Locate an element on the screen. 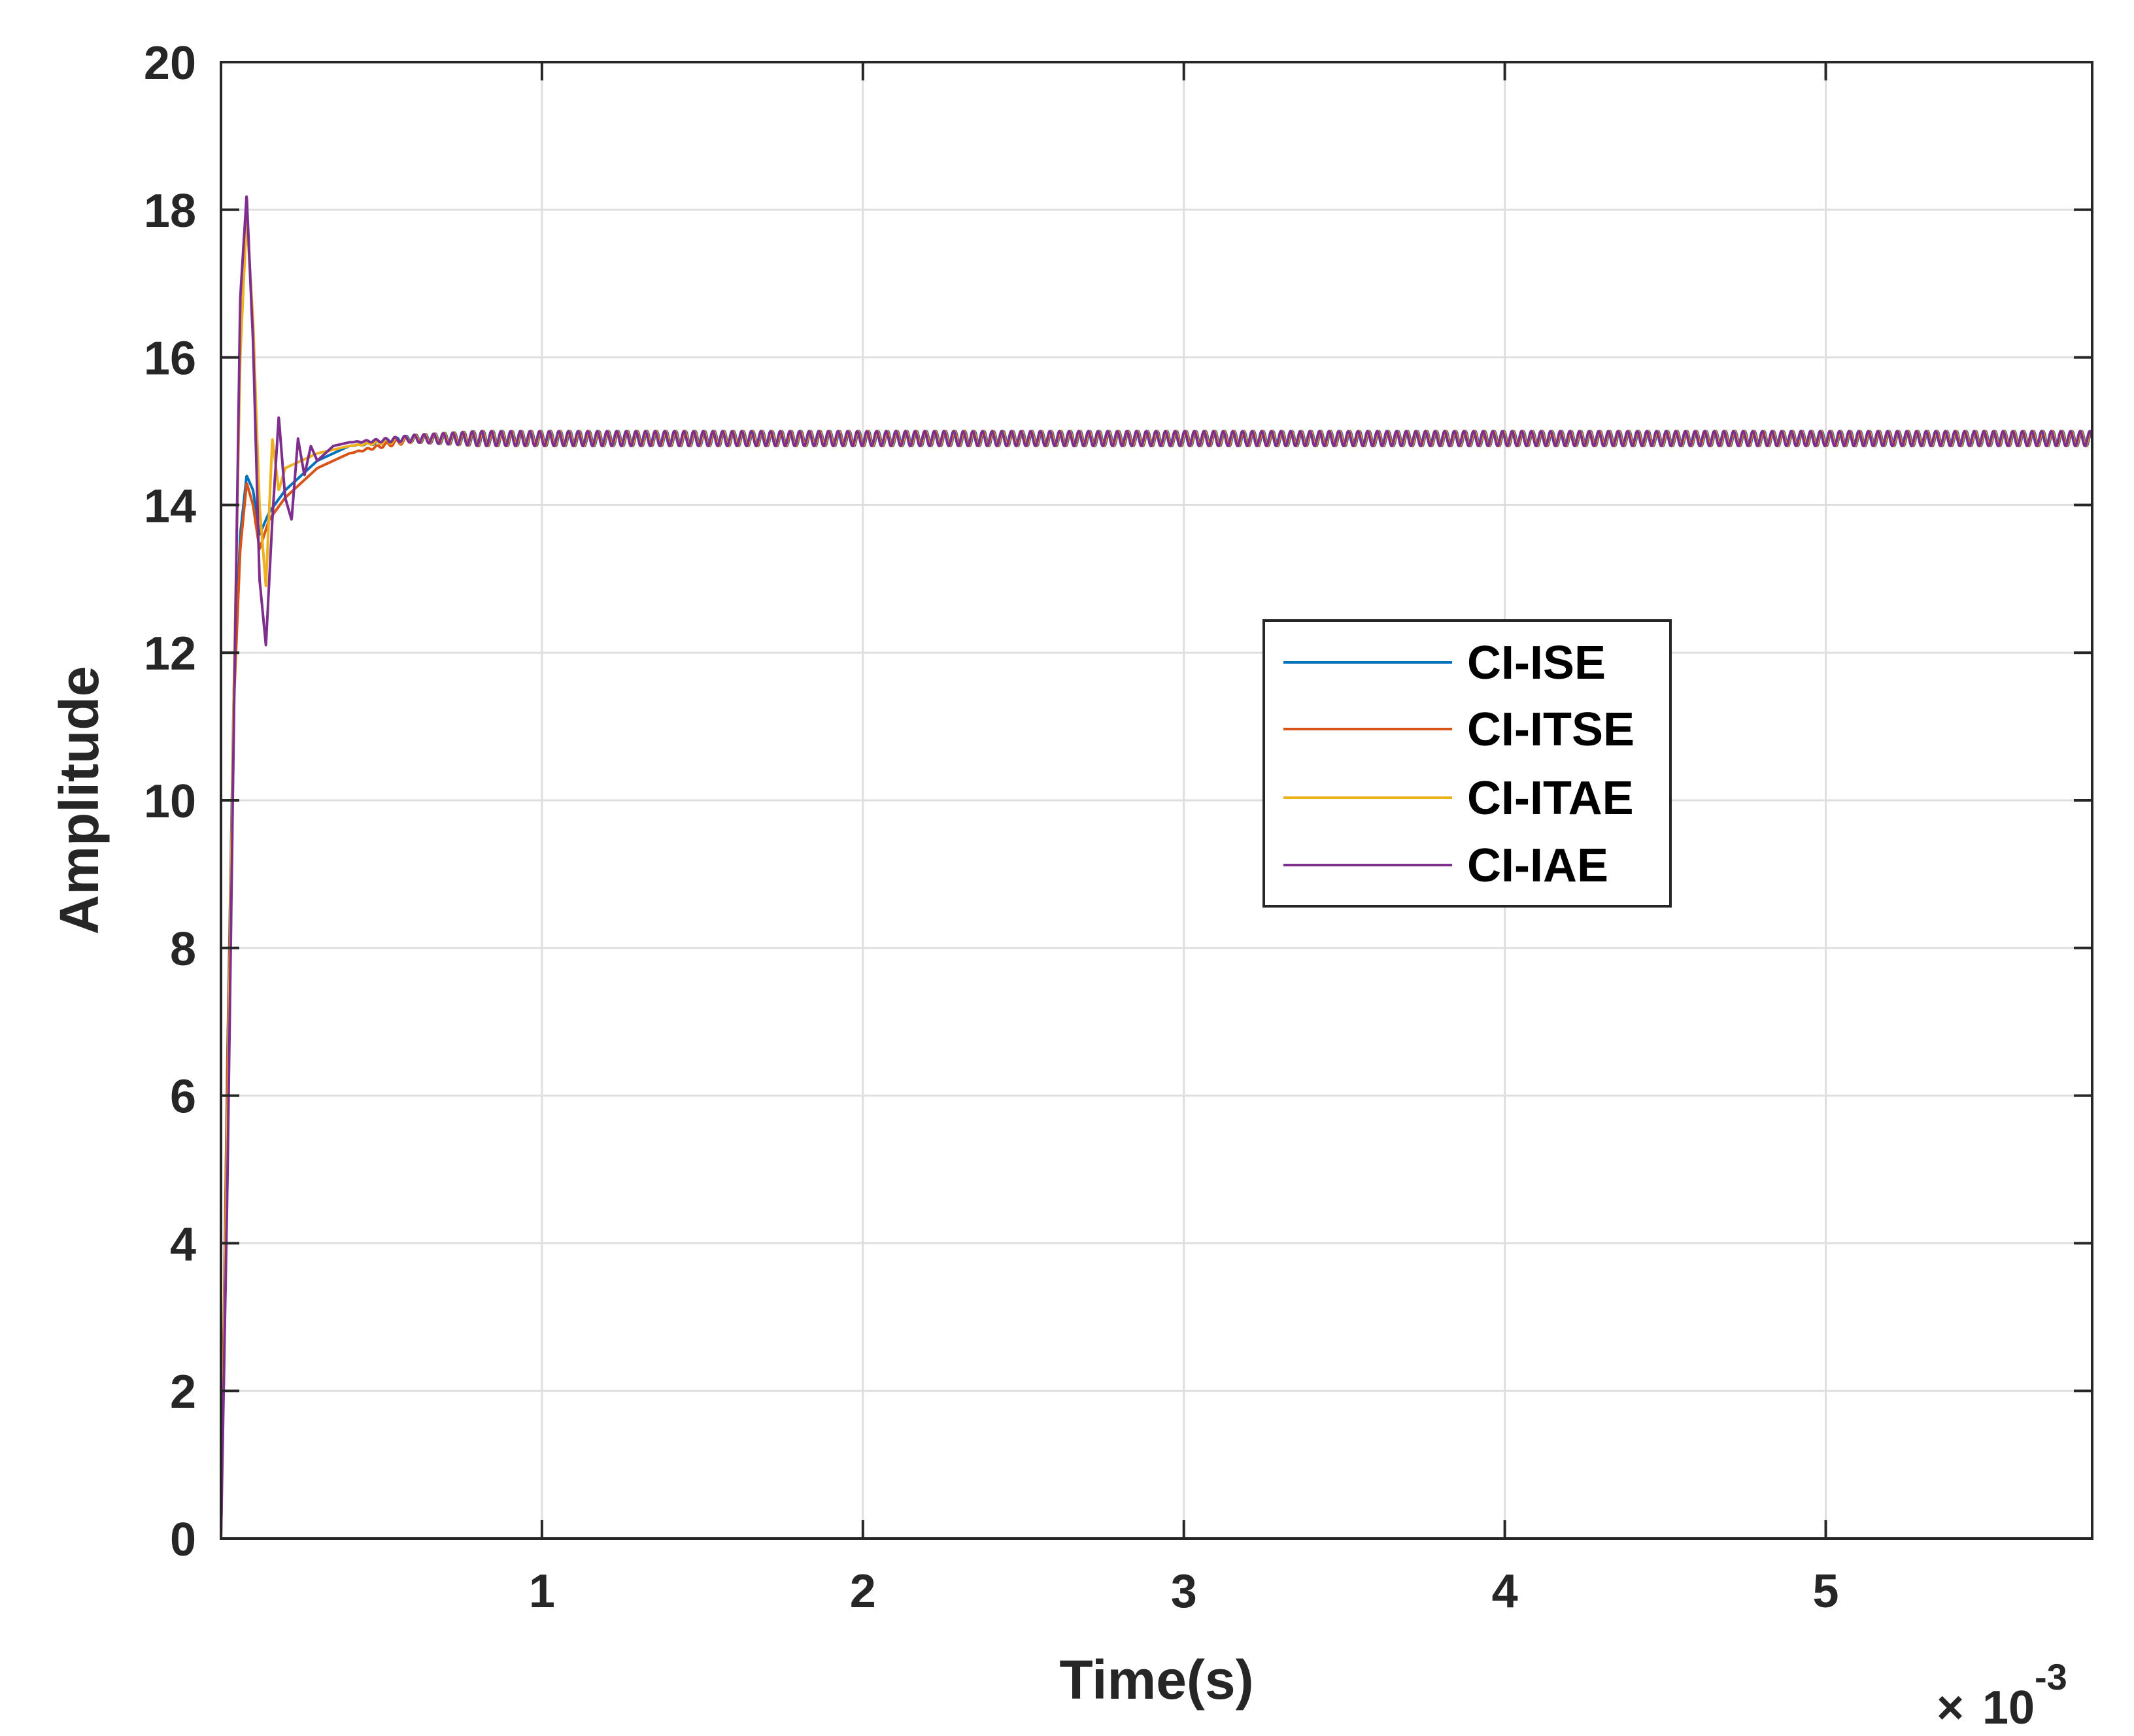 The height and width of the screenshot is (1736, 2134). legend: CI-ISE CI-ITSE CI-ITAE CI-IAE is located at coordinates (1467, 764).